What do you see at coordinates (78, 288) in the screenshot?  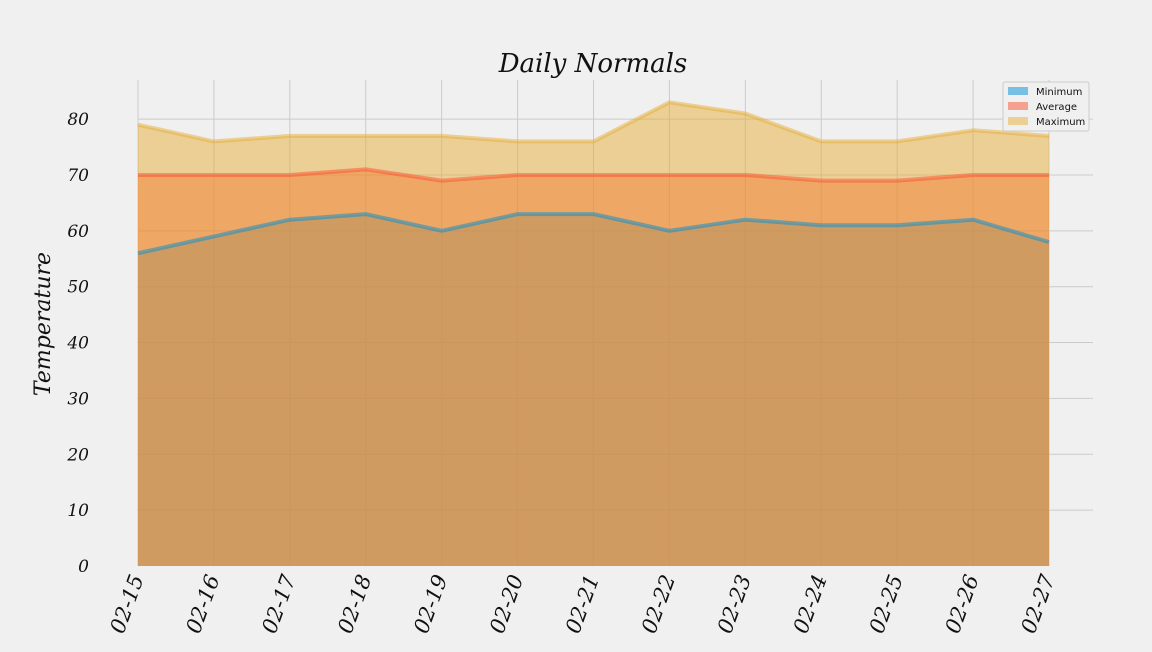 I see `y-tick-label: 50` at bounding box center [78, 288].